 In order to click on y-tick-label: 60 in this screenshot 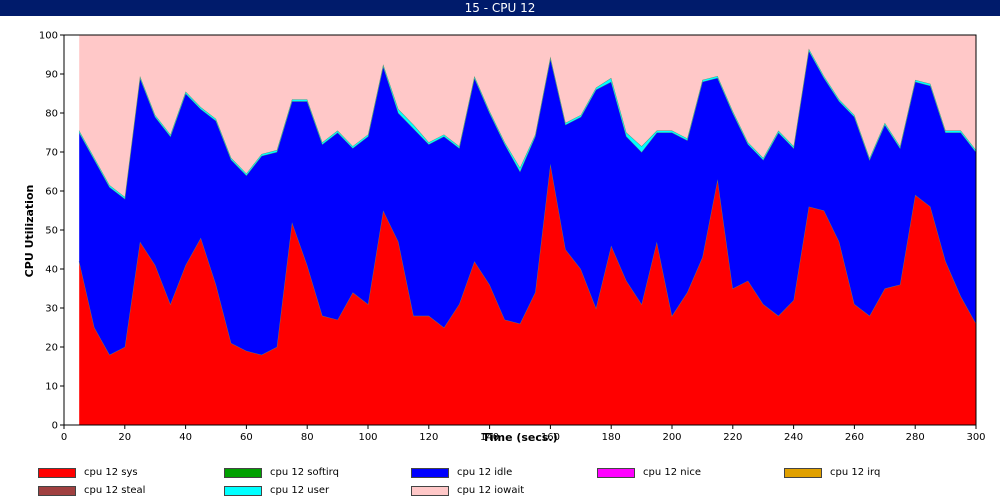, I will do `click(51, 192)`.